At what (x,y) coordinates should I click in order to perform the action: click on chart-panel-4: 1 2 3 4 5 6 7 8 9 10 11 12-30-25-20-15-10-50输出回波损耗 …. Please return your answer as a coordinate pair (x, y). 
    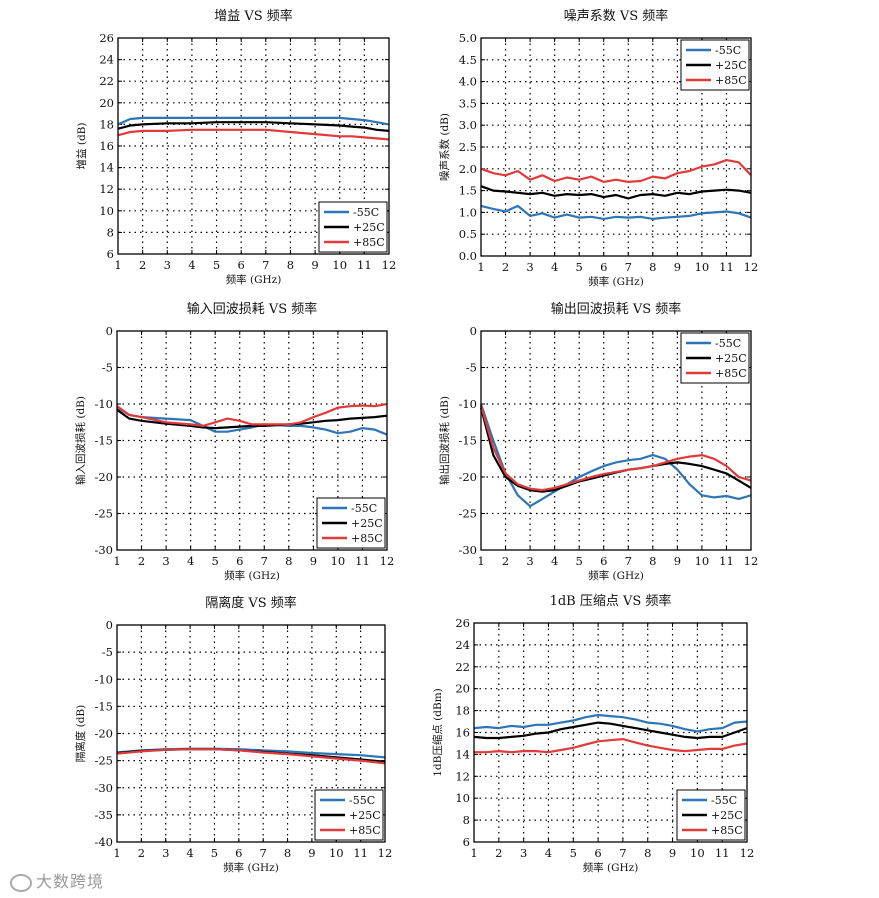
    Looking at the image, I should click on (598, 441).